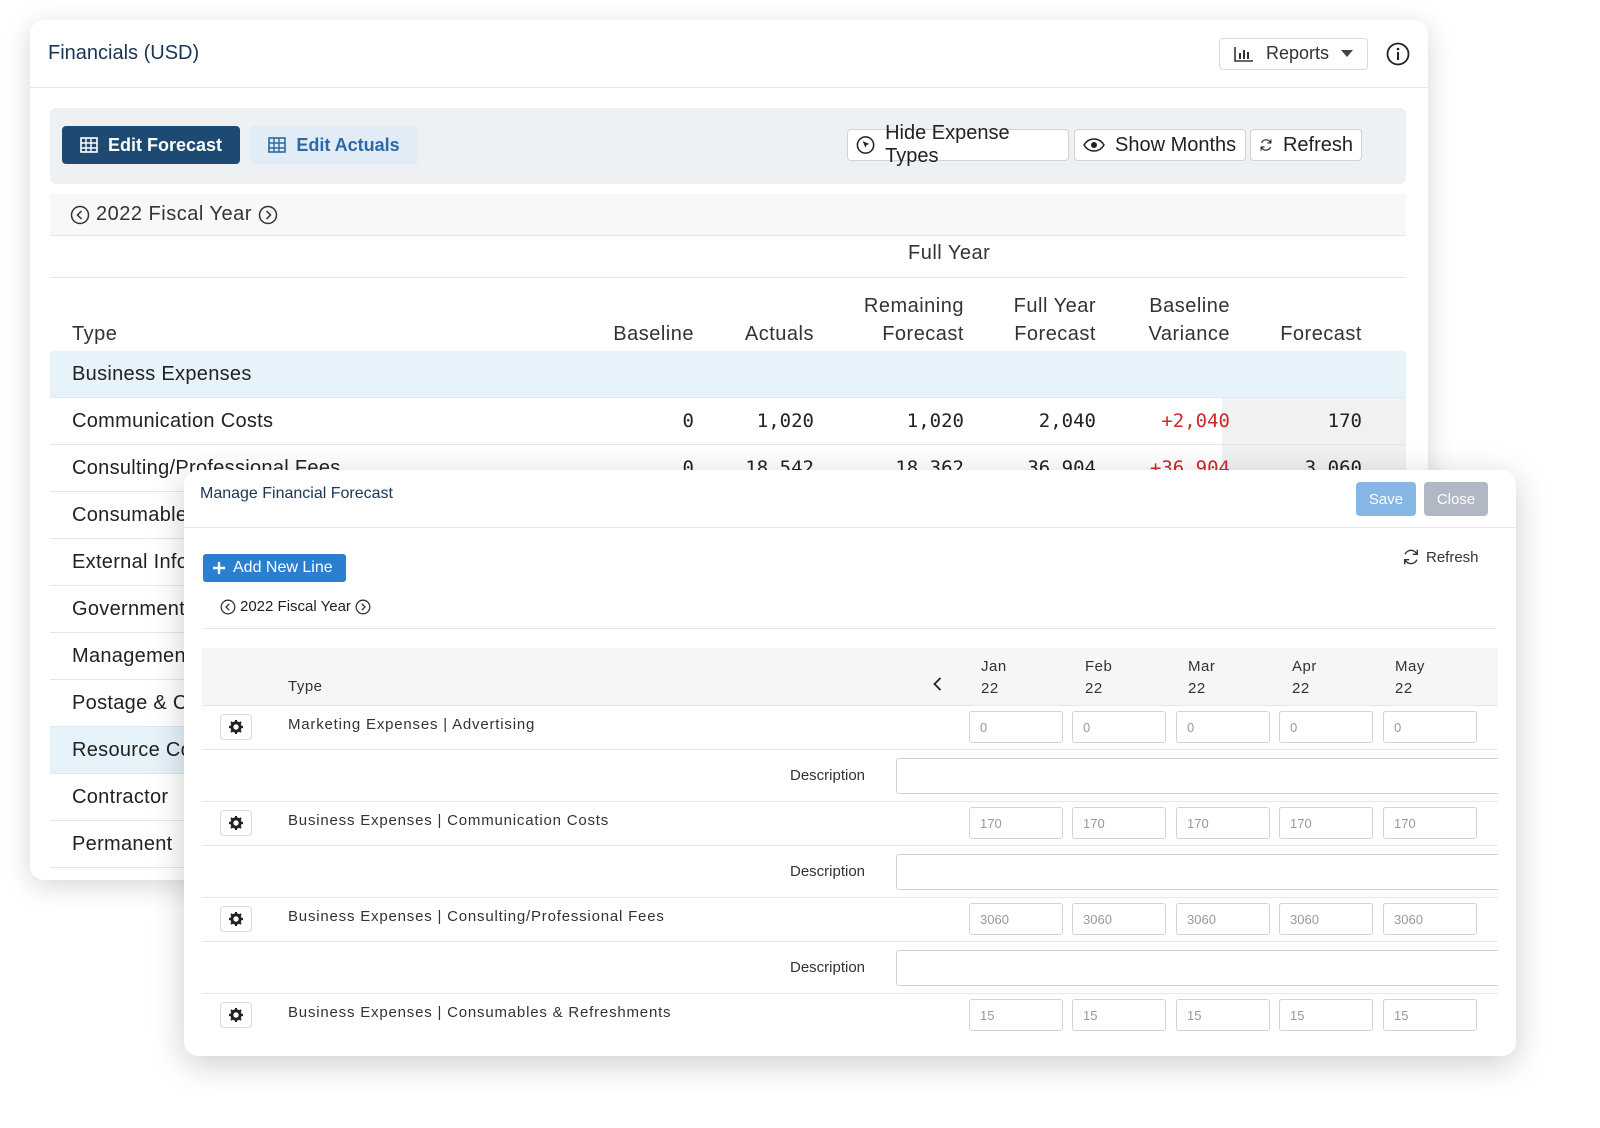 The image size is (1600, 1128). Describe the element at coordinates (850, 499) in the screenshot. I see `modal-header: Manage Financial Forecast Save Close` at that location.